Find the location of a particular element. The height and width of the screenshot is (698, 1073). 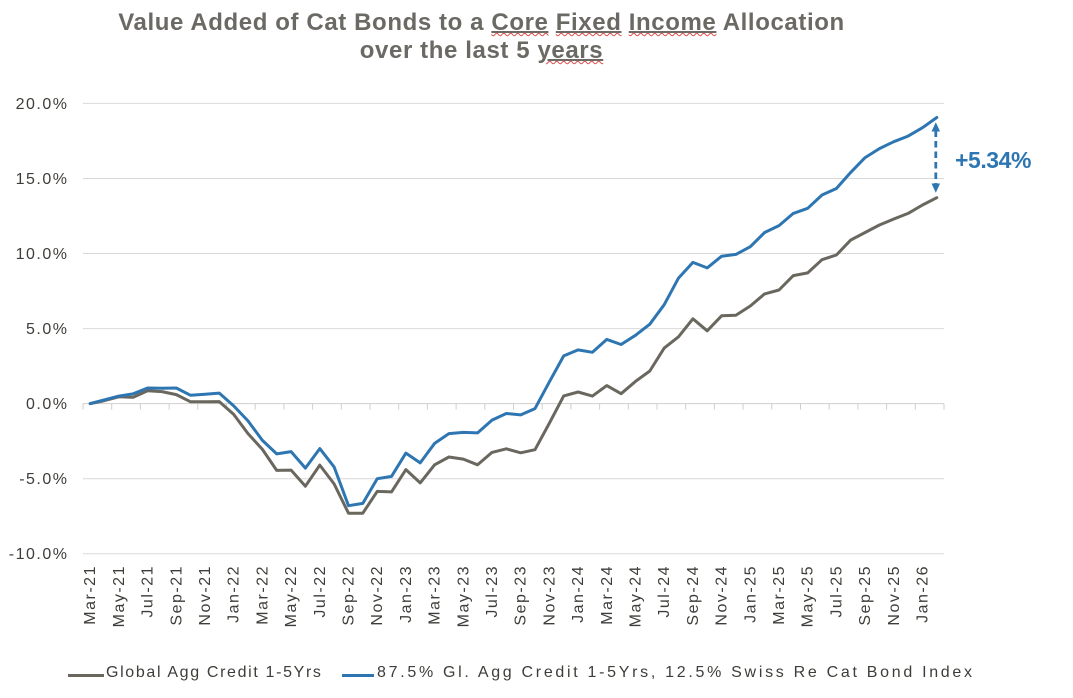

svg-text: Mar-25 is located at coordinates (779, 595).